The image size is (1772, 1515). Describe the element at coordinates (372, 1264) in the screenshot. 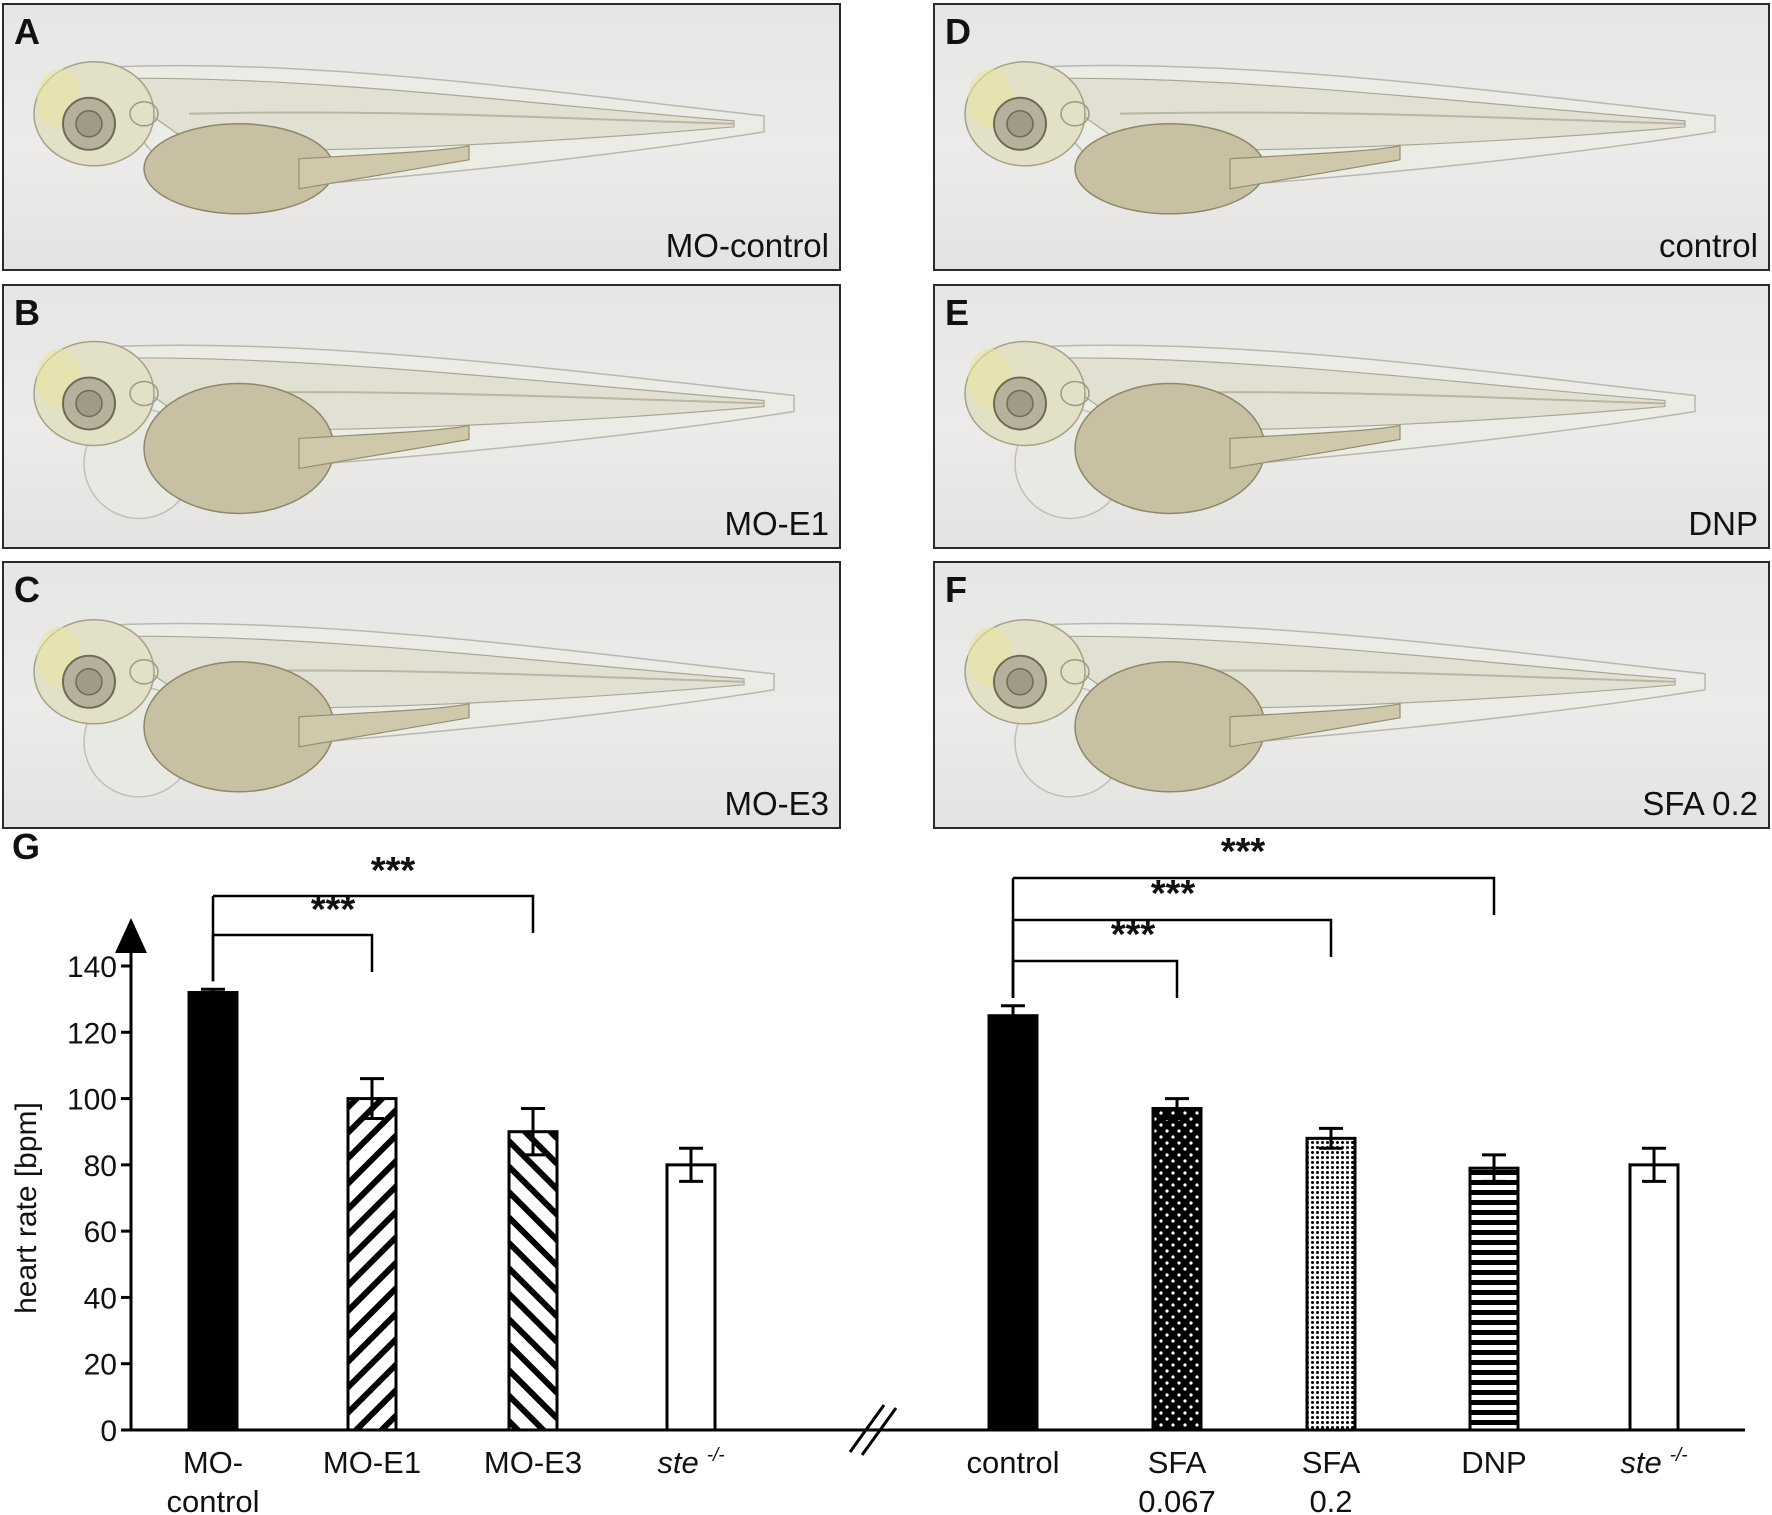

I see `bar-mo-e1` at that location.